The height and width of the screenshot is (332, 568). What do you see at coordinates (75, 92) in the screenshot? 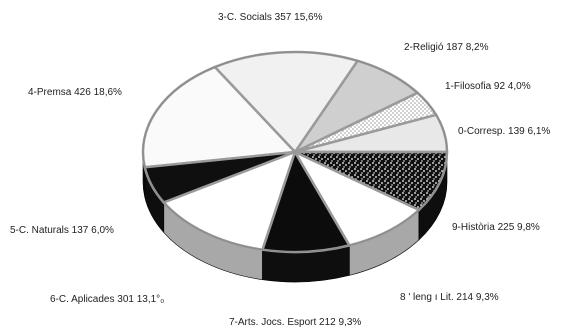
I see `slice-label-4: 4-Premsa 426 18,6%` at bounding box center [75, 92].